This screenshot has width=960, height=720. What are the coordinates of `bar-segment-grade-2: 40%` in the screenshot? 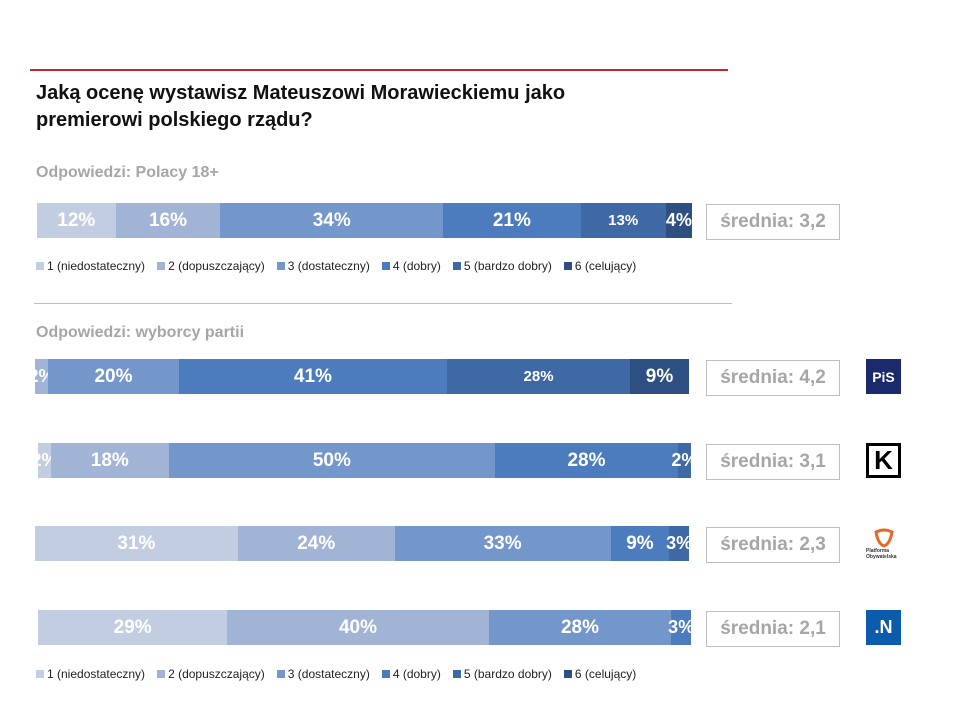 It's located at (358, 627).